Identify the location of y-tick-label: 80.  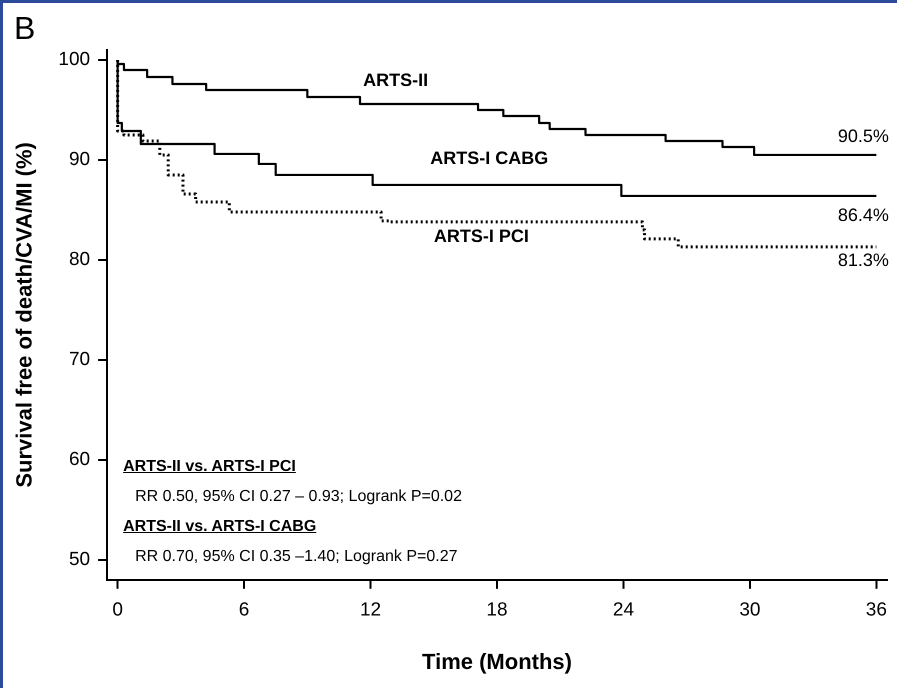
(79, 259).